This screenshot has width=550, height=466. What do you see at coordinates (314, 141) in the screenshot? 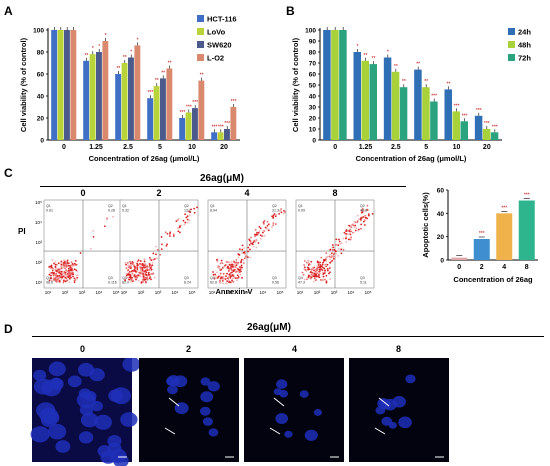
I see `y-tick-label: 0` at bounding box center [314, 141].